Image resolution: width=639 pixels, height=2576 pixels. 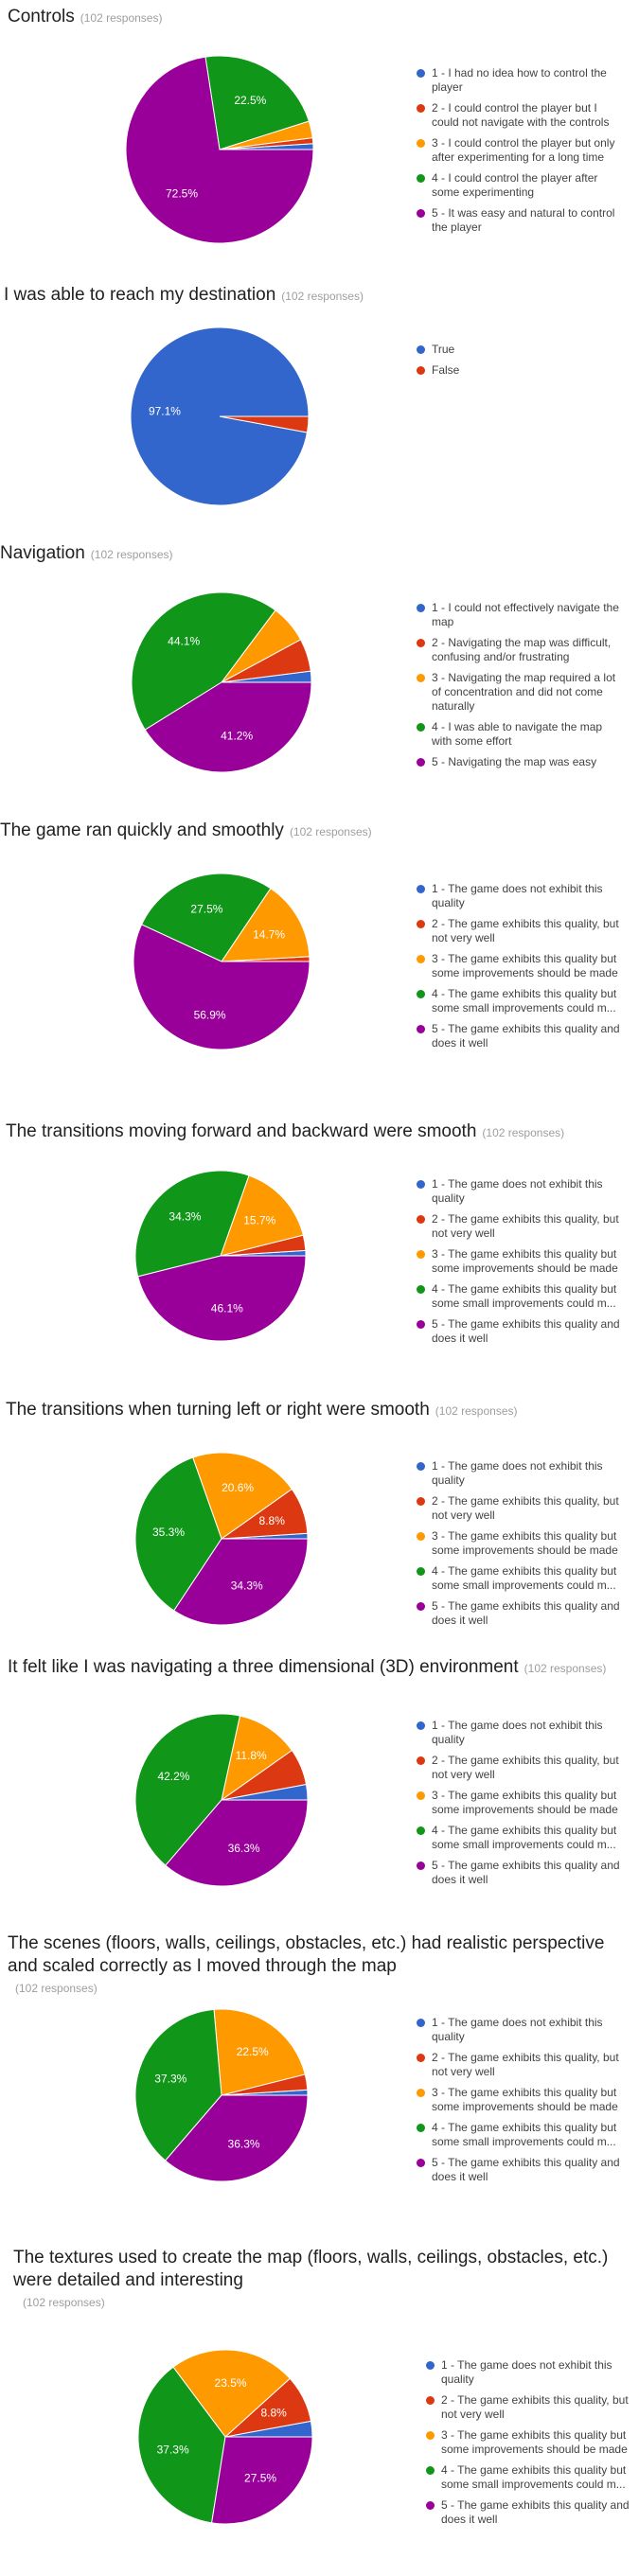 What do you see at coordinates (184, 641) in the screenshot?
I see `slice-data-label: 44.1%` at bounding box center [184, 641].